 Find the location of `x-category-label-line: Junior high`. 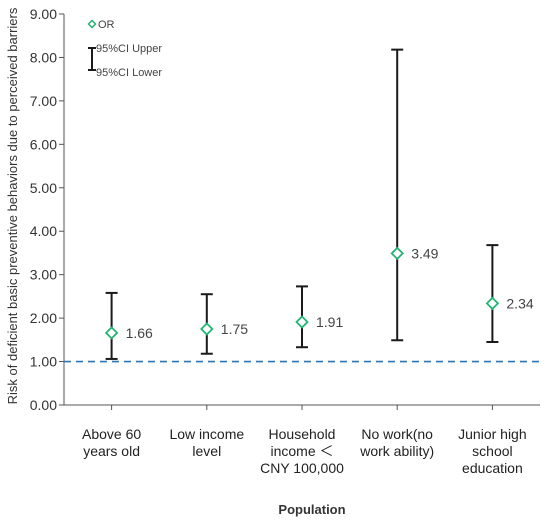

x-category-label-line: Junior high is located at coordinates (492, 434).